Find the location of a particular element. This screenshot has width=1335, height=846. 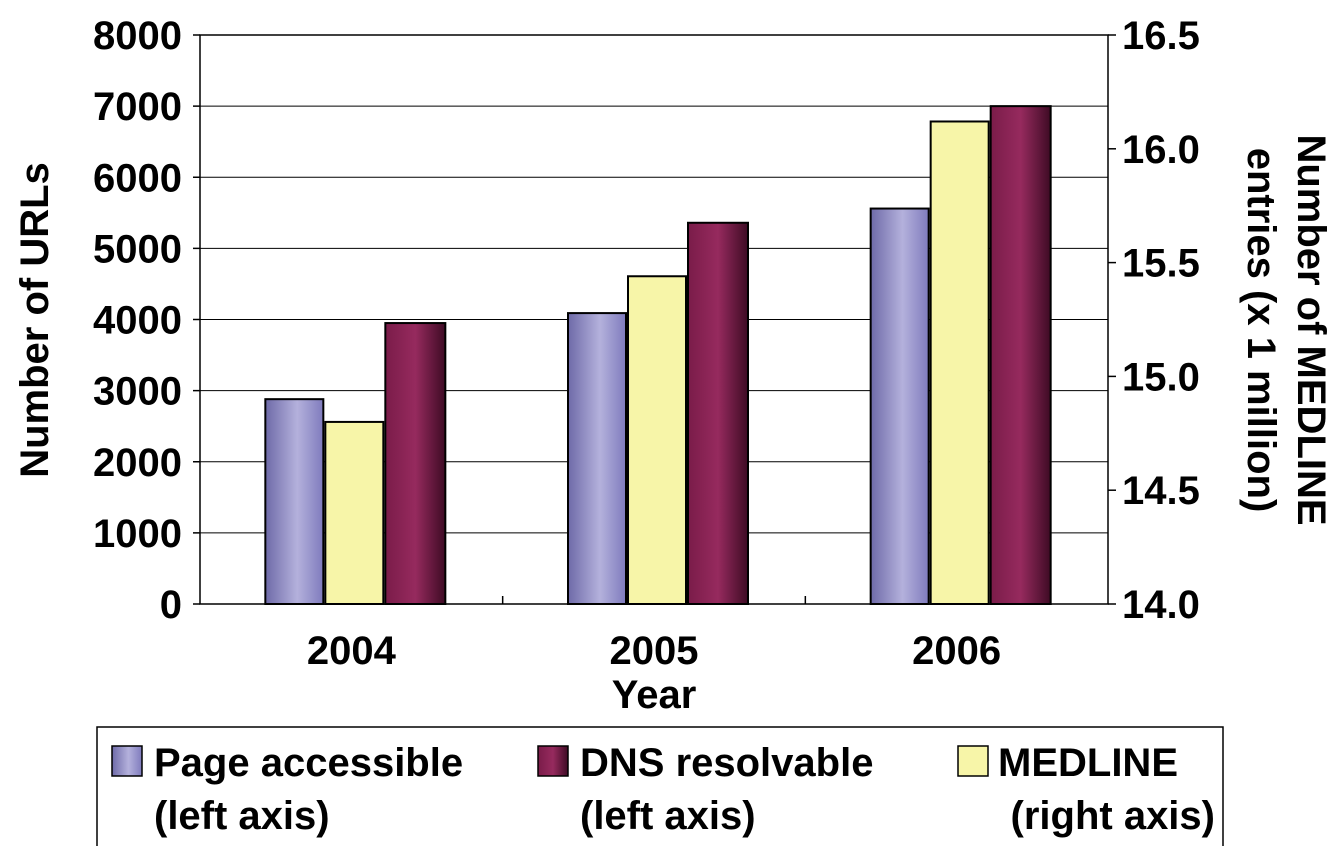

bar-medline-2006 is located at coordinates (959, 362).